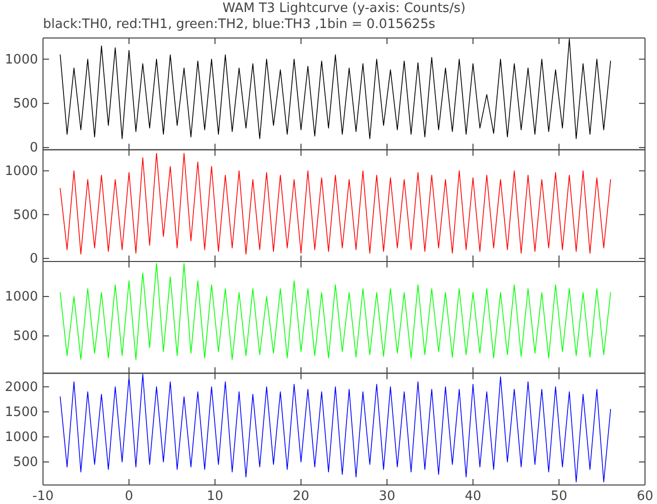 The image size is (657, 504). What do you see at coordinates (21, 387) in the screenshot?
I see `y-tick-label: 2000` at bounding box center [21, 387].